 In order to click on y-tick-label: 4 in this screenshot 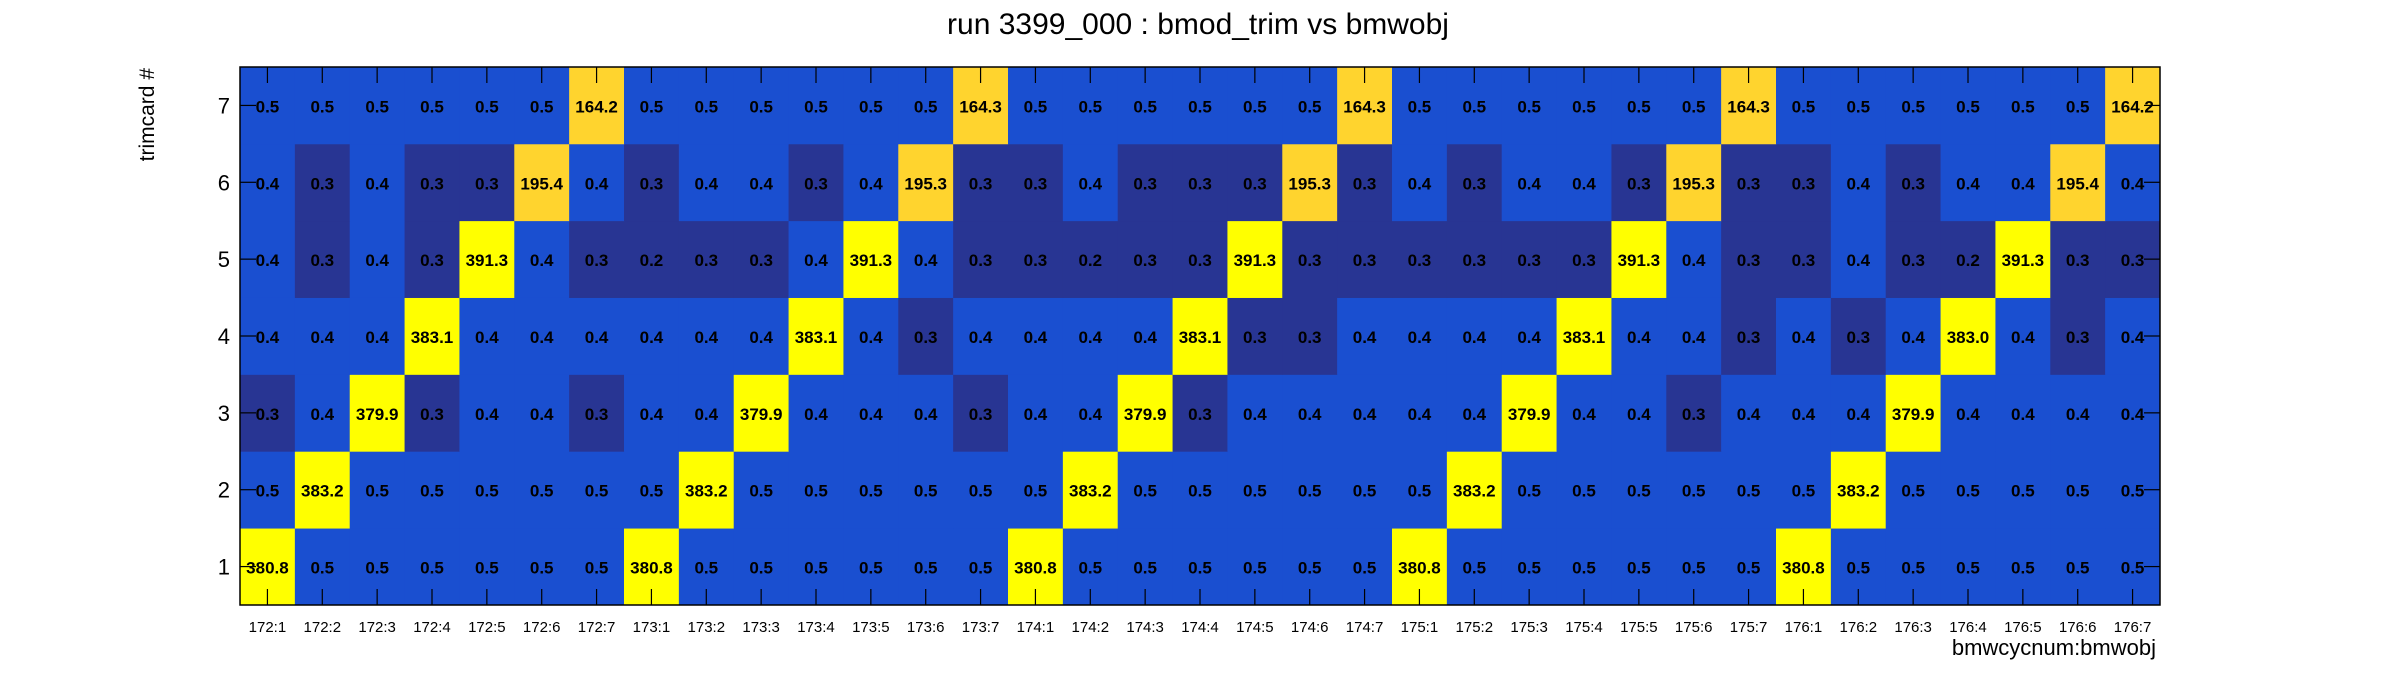, I will do `click(224, 336)`.